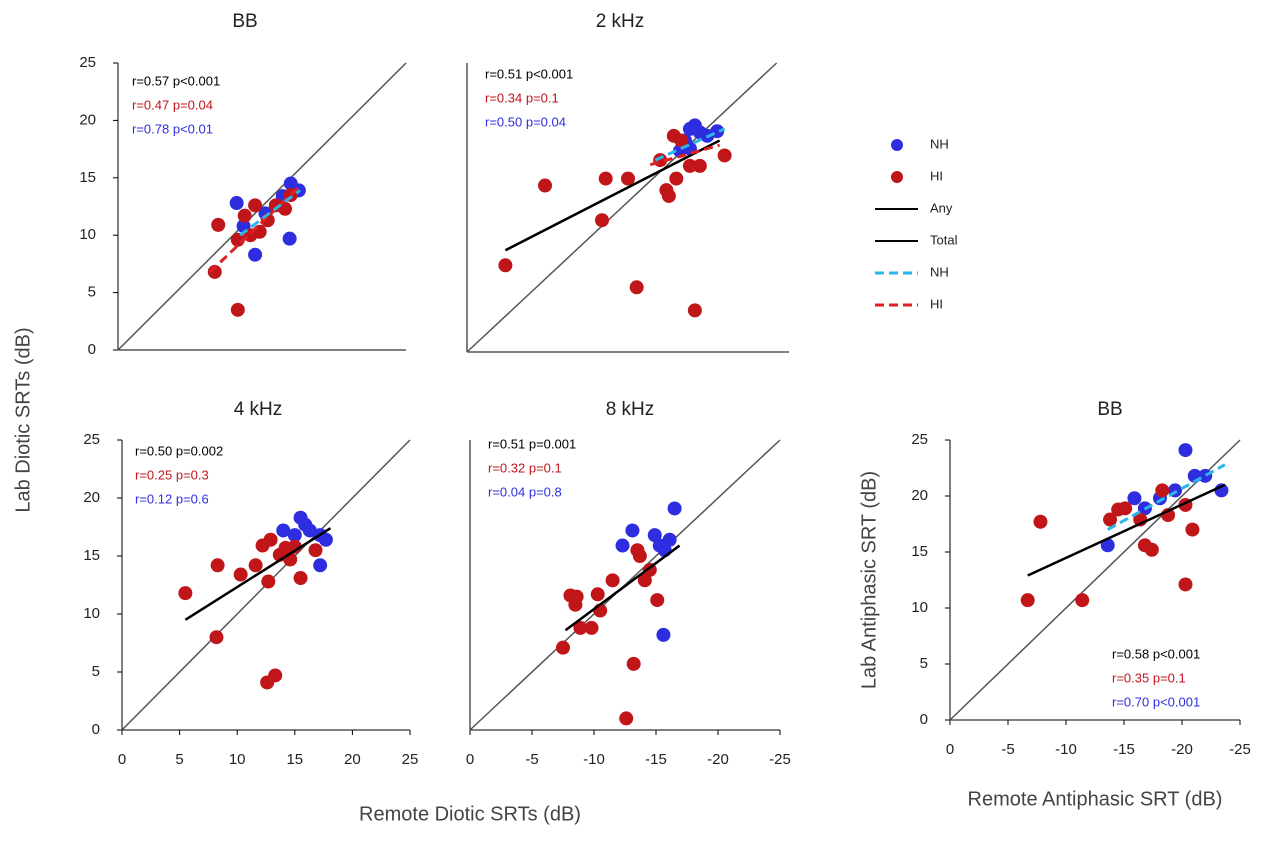 This screenshot has height=848, width=1280. Describe the element at coordinates (1007, 749) in the screenshot. I see `x-tick-label: -5` at that location.